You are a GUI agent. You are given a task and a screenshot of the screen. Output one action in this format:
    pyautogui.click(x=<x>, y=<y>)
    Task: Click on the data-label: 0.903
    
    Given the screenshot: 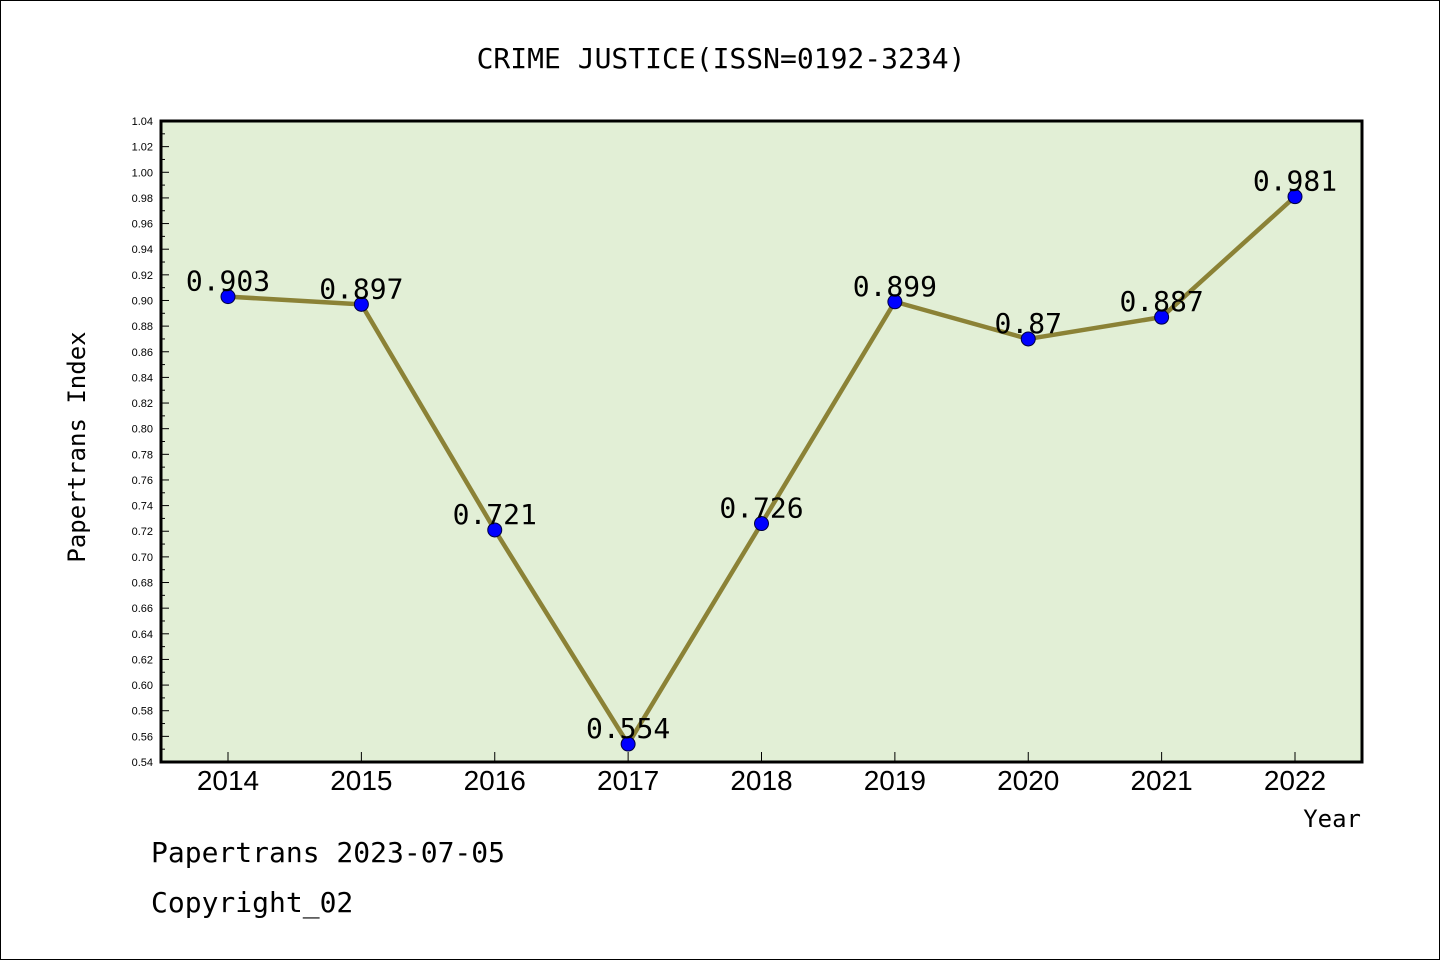 What is the action you would take?
    pyautogui.click(x=228, y=281)
    